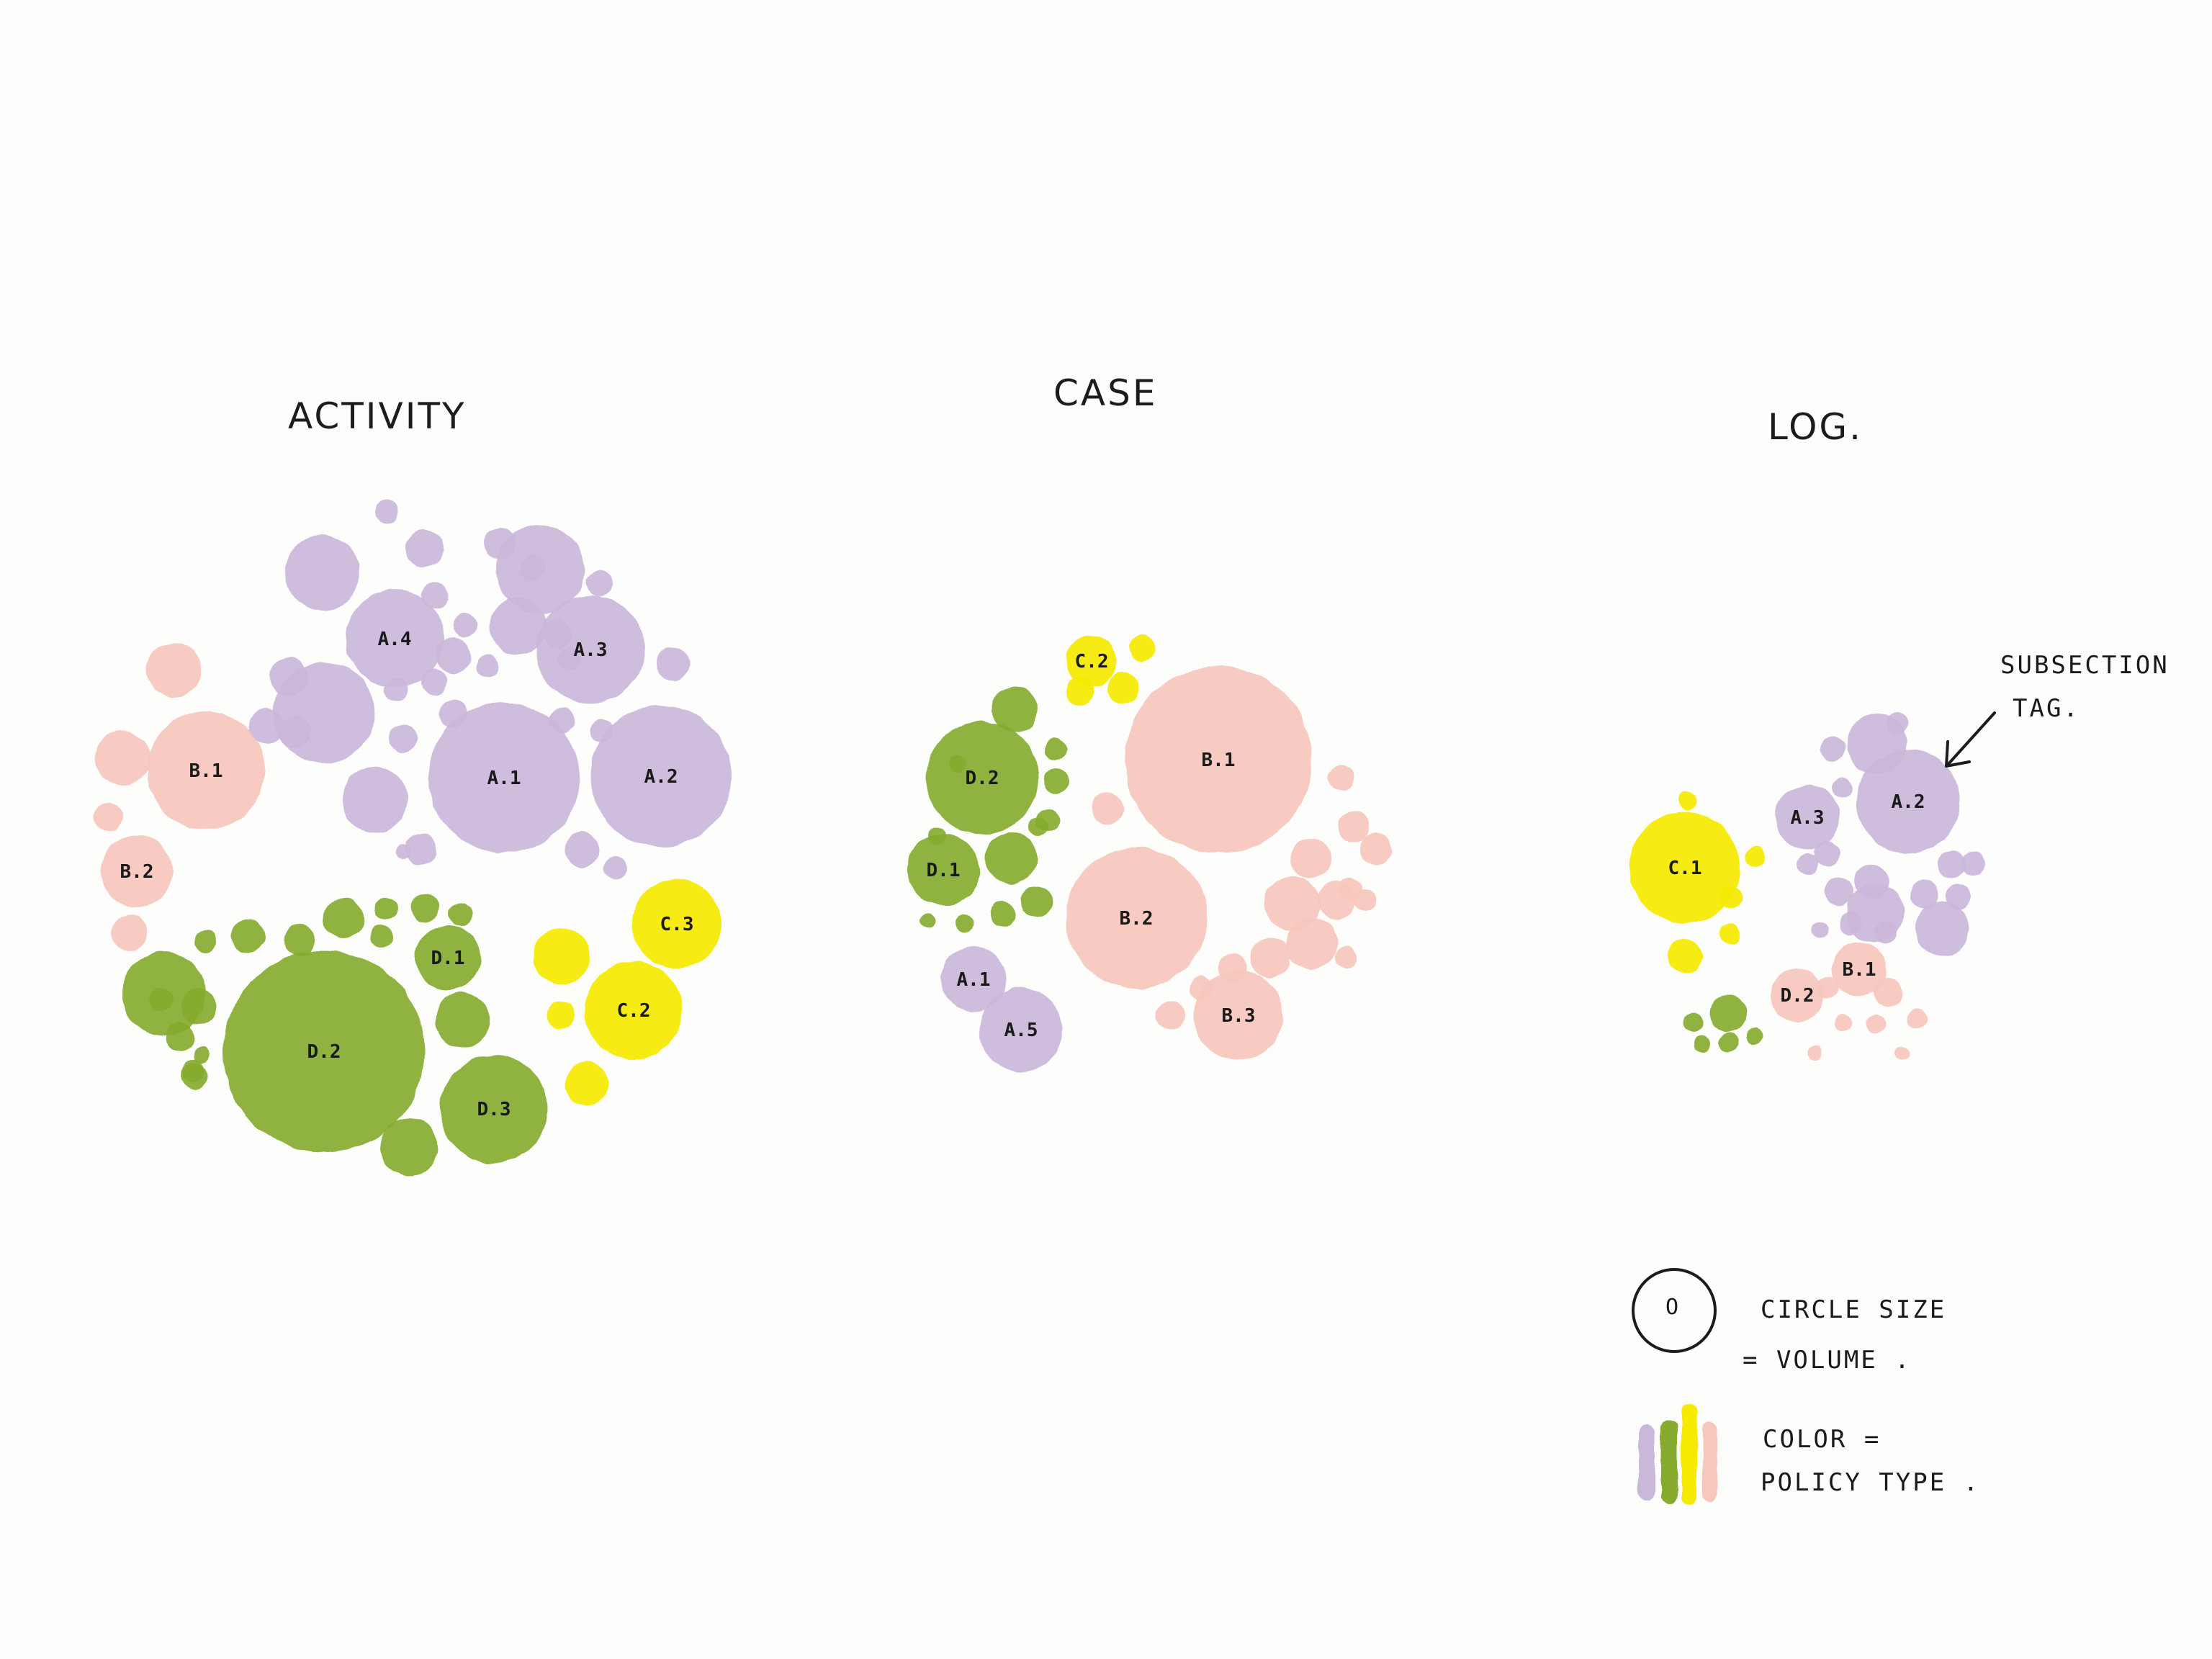 The height and width of the screenshot is (1659, 2212). I want to click on bubble-label: B.3, so click(1239, 1016).